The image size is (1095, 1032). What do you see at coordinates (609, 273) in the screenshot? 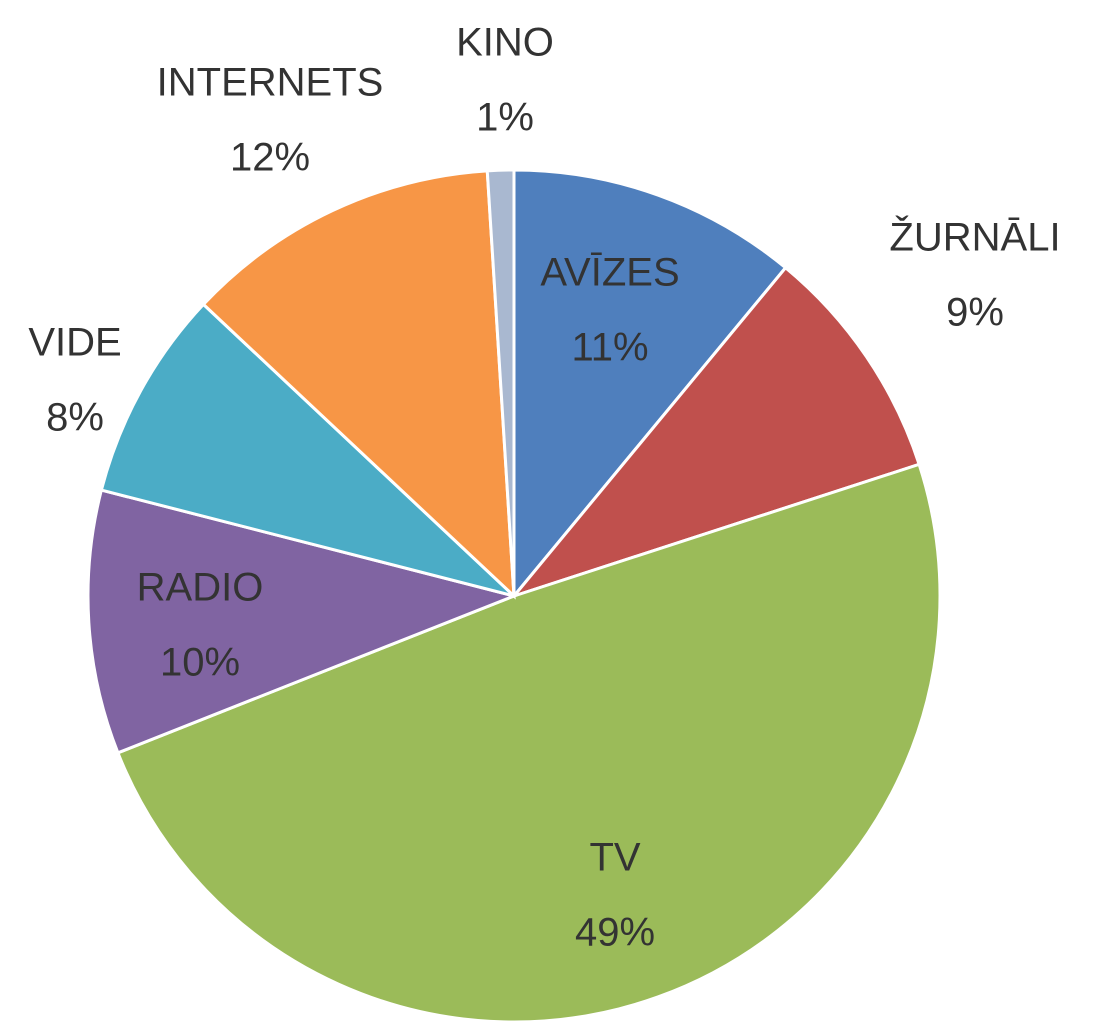
I see `slice-label: AVĪZES` at bounding box center [609, 273].